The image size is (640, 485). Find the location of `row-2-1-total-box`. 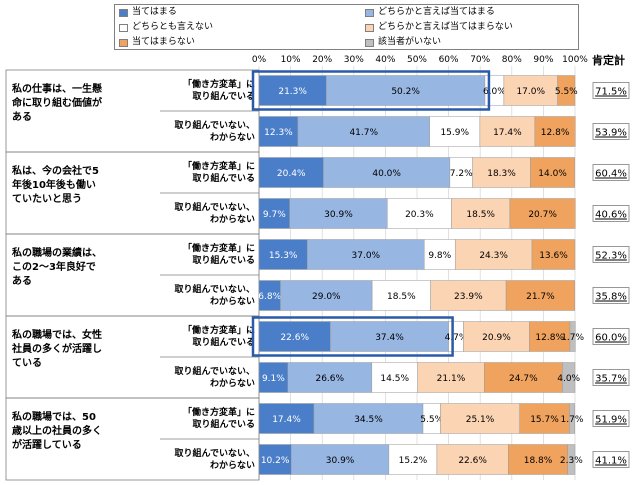

row-2-1-total-box is located at coordinates (611, 295).